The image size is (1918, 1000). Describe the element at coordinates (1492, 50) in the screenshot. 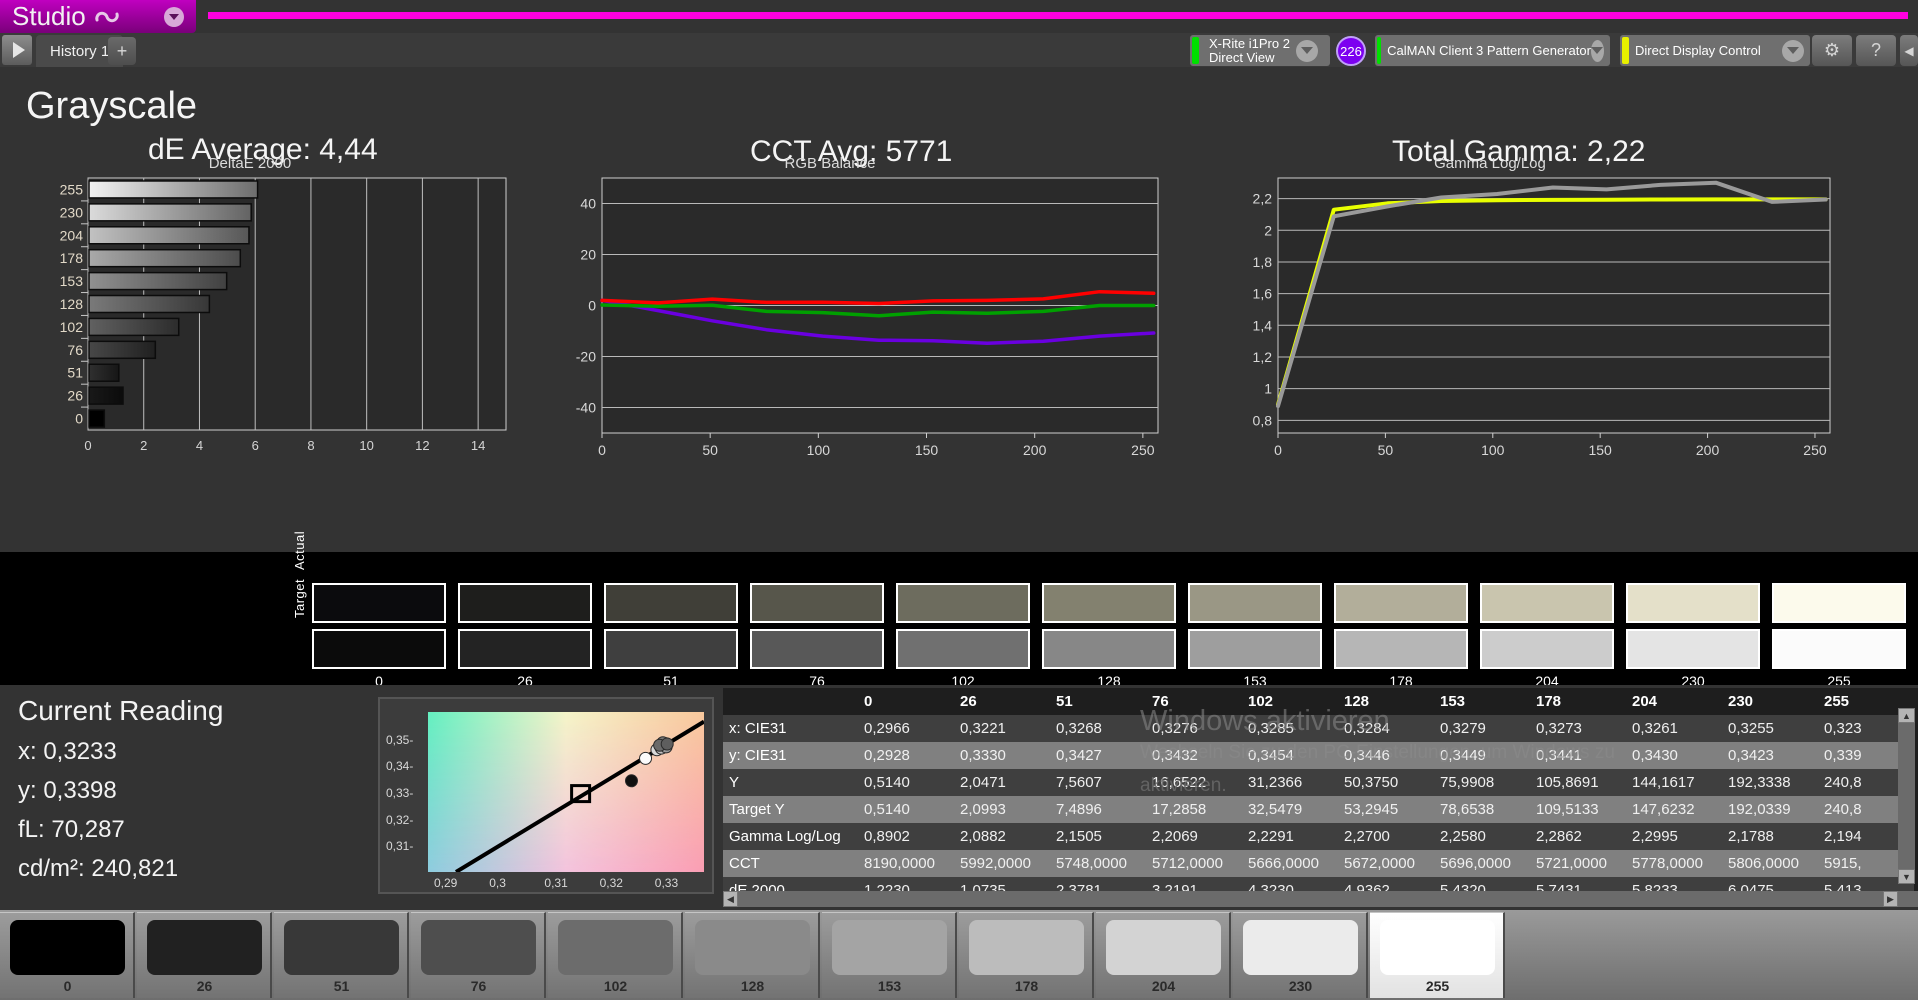

I see `source-selector: CalMAN Client 3 Pattern Generator` at that location.